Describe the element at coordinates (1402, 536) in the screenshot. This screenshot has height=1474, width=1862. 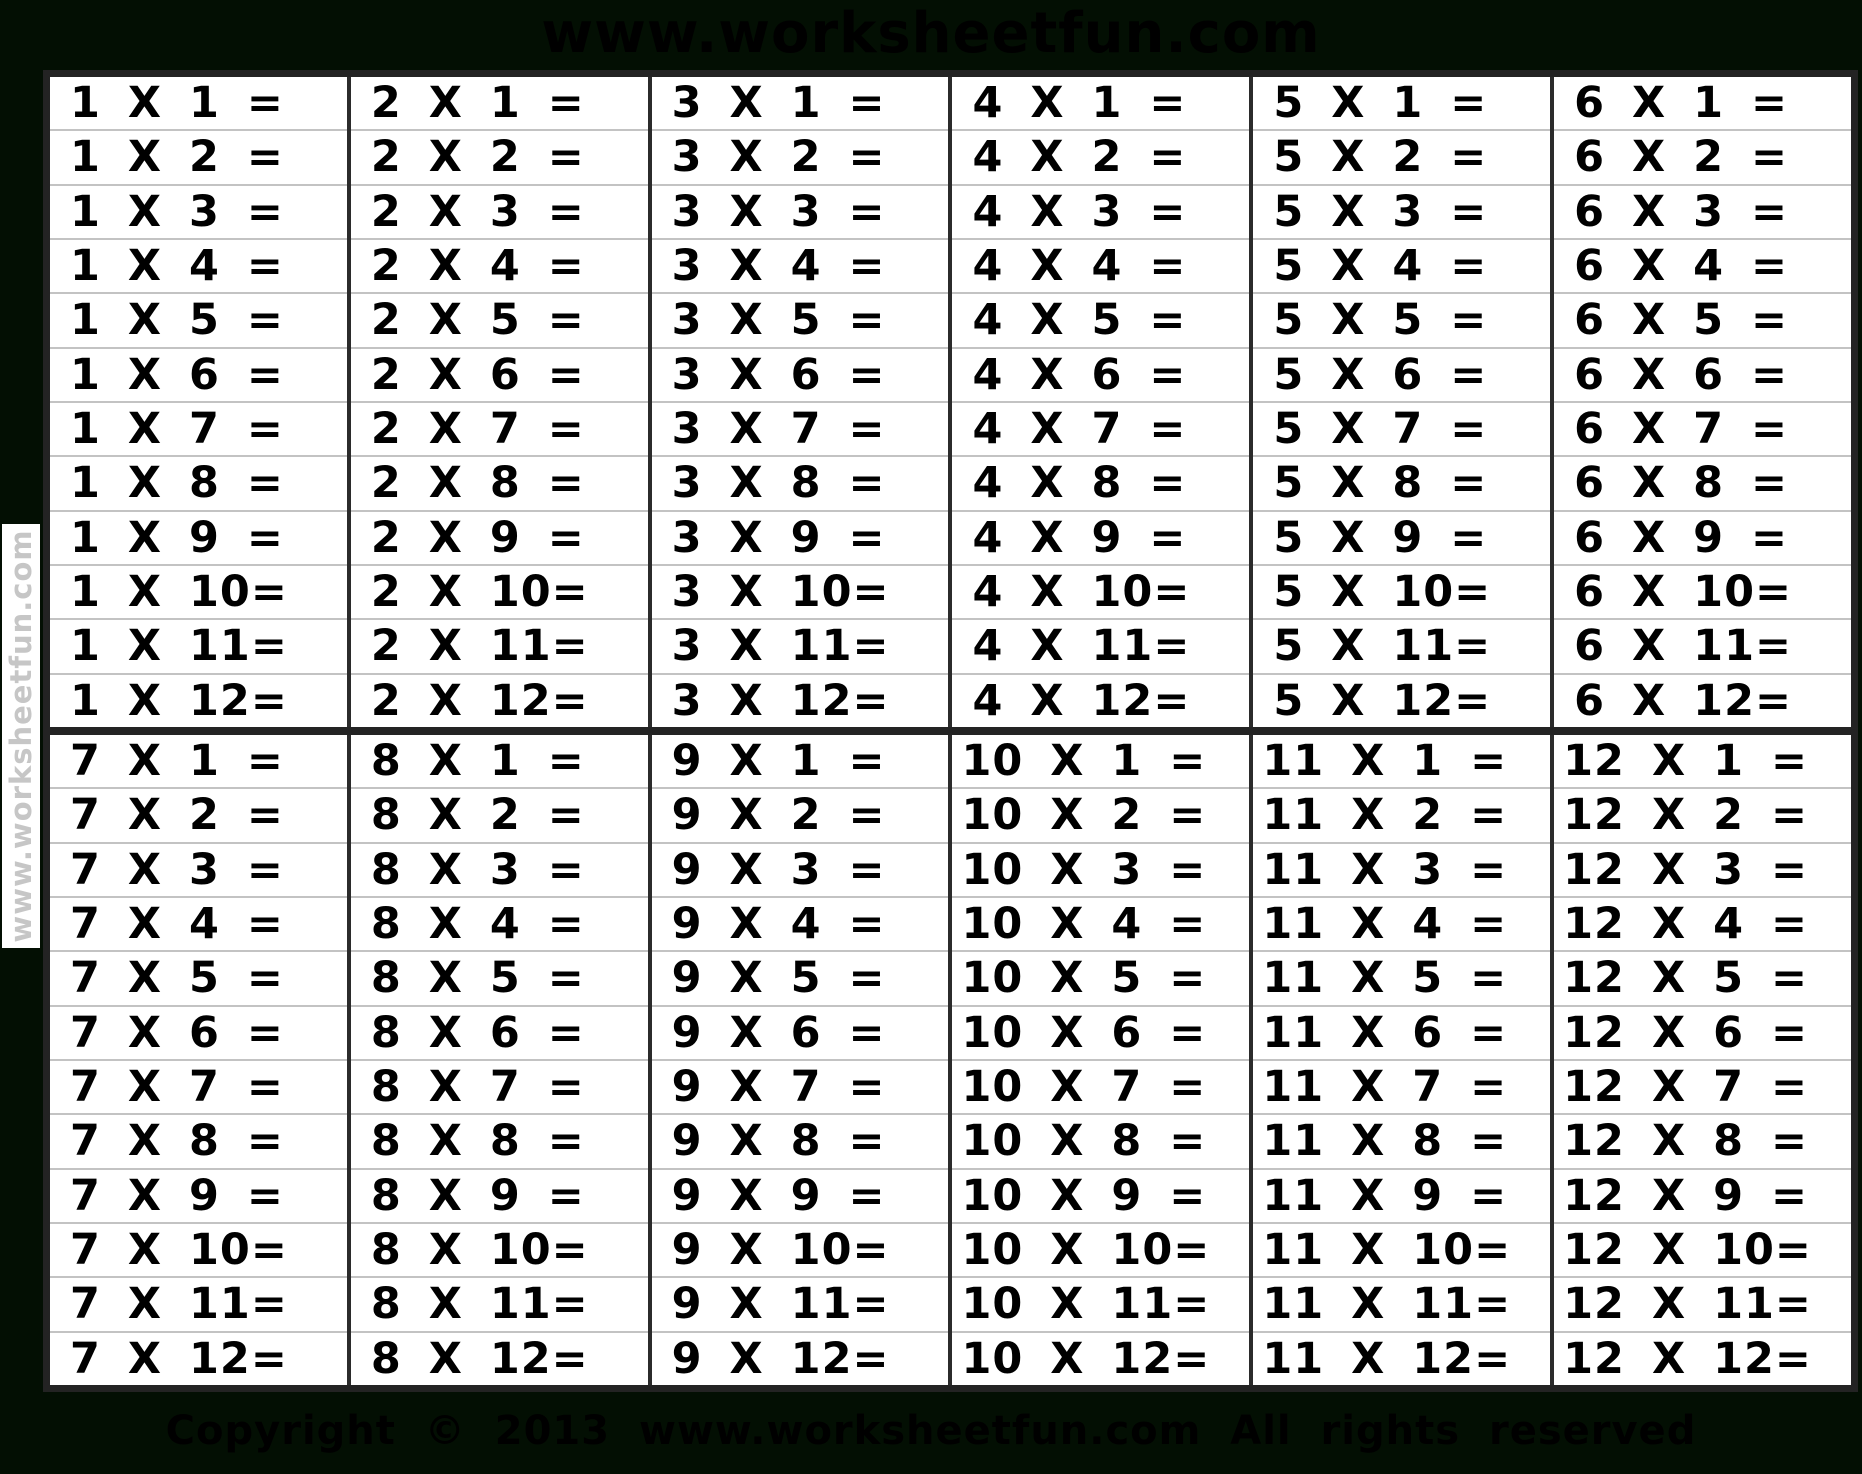
I see `table-cell: 5 X 9 =` at that location.